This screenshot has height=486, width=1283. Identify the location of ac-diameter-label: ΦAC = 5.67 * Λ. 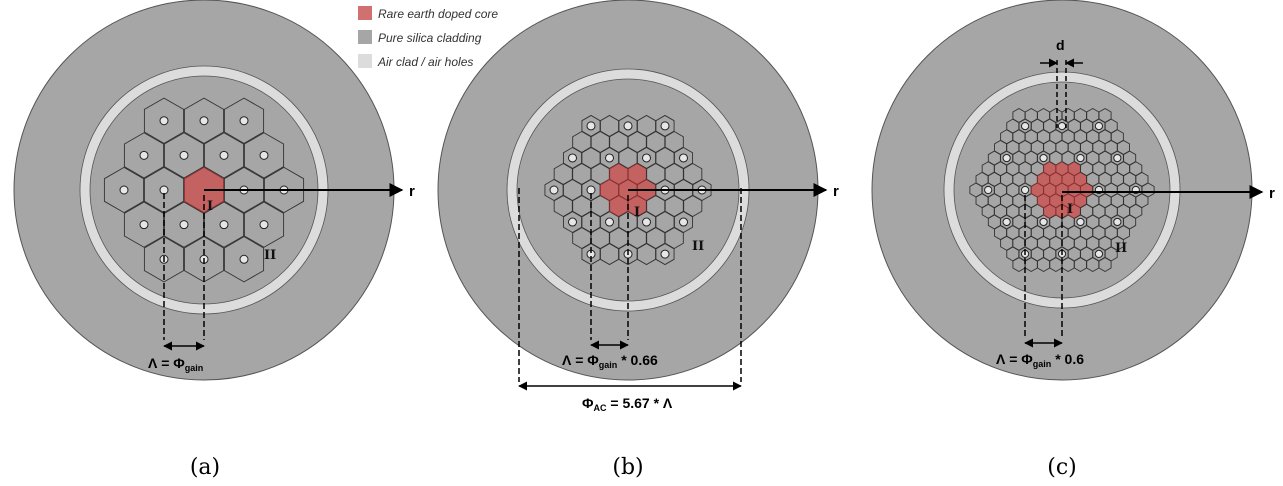
(627, 404).